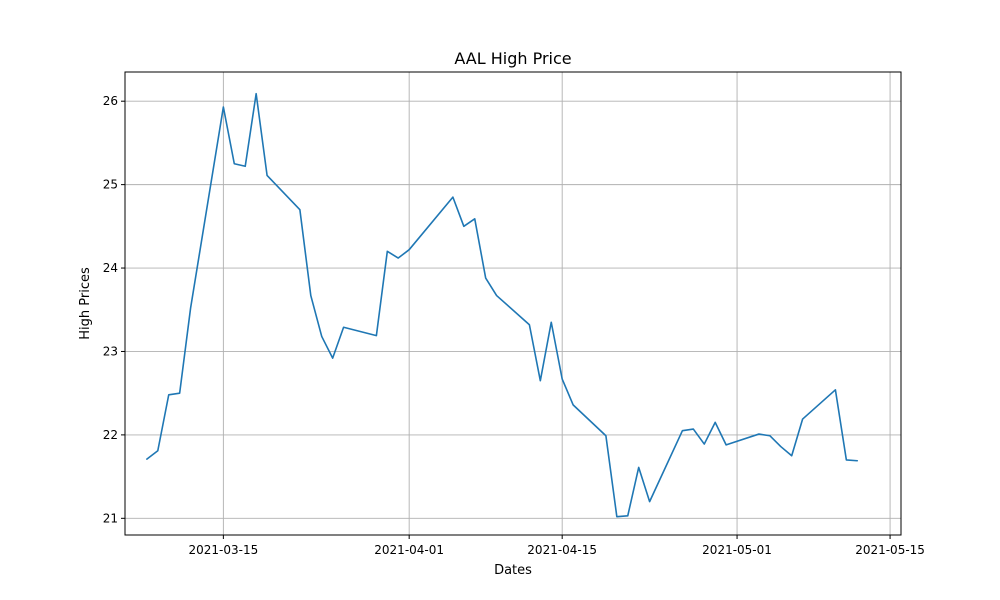 The height and width of the screenshot is (600, 1000). I want to click on x-tick-label: 2021-04-01, so click(409, 550).